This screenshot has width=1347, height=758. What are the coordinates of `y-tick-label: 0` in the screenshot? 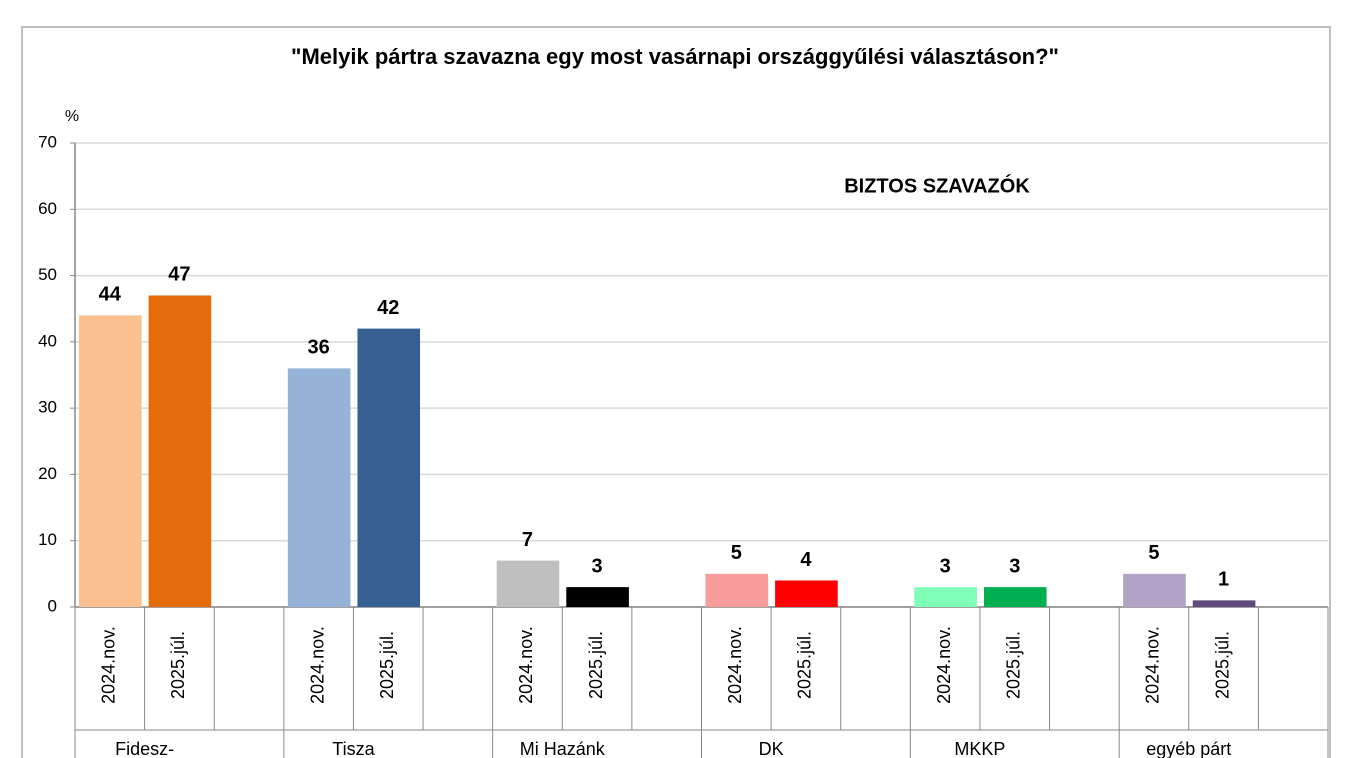 It's located at (52, 605).